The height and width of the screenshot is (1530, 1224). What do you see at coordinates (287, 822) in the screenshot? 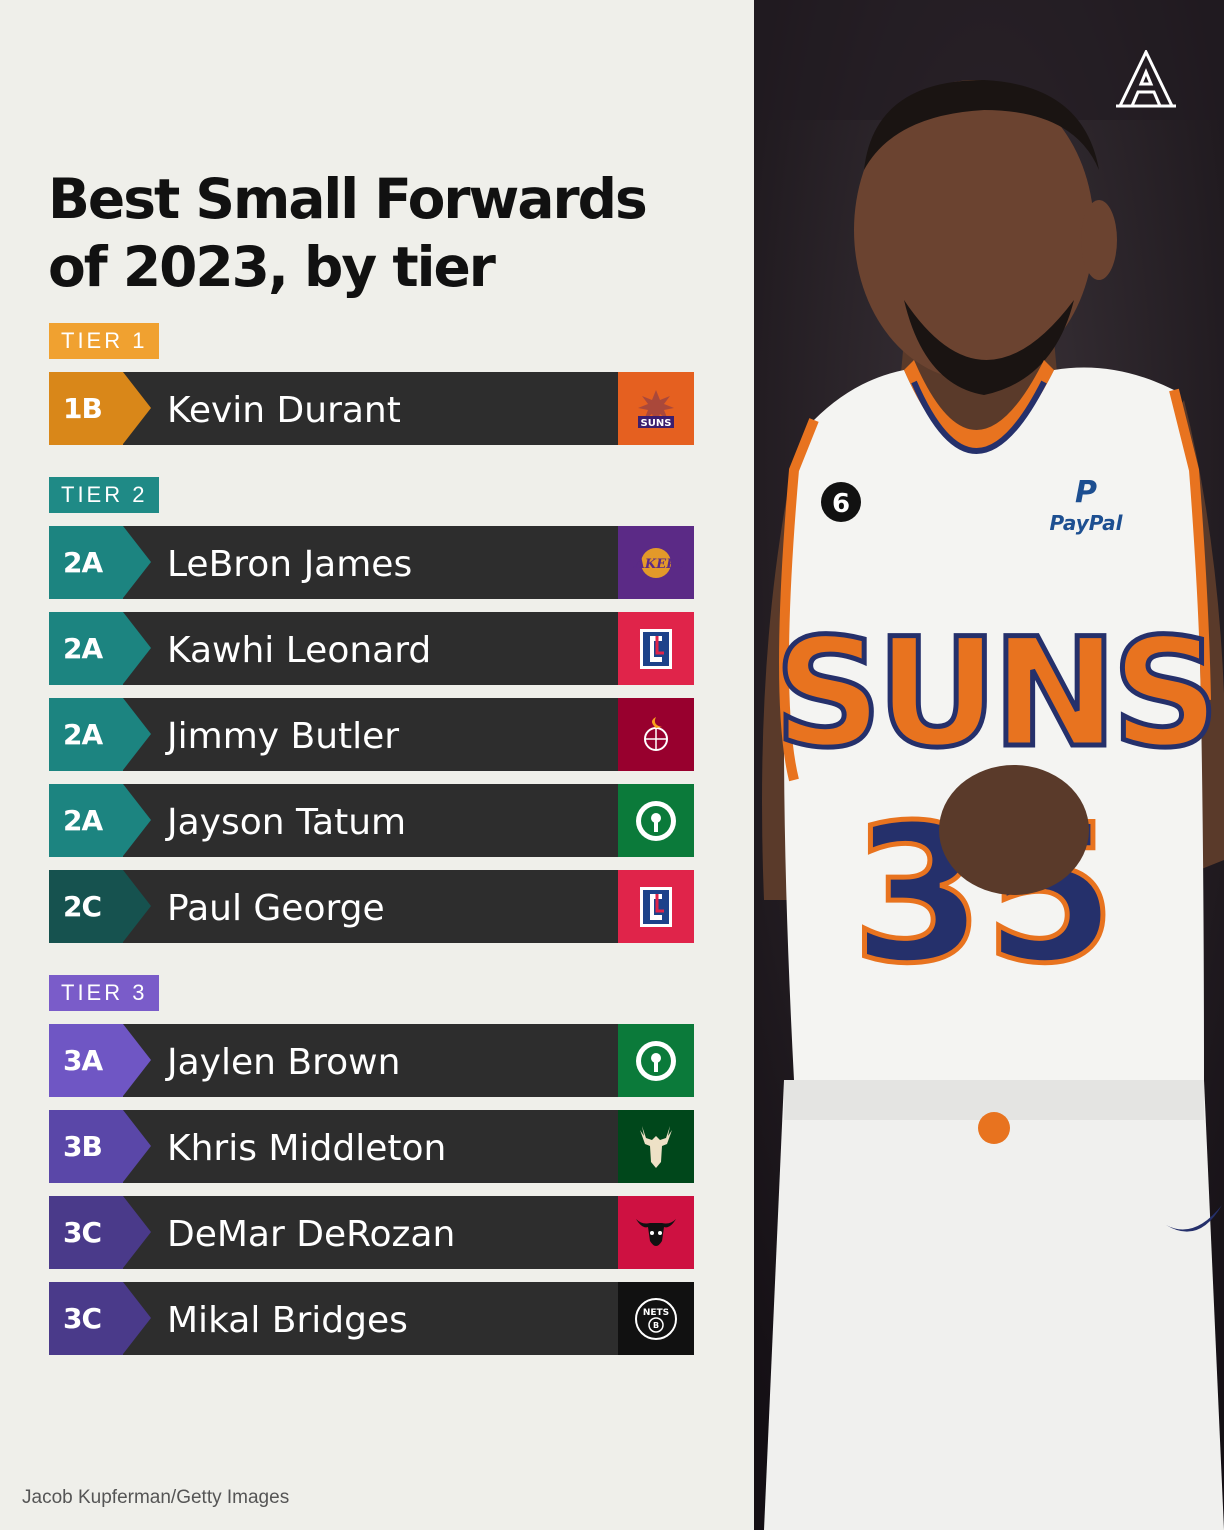
I see `player-name: Jayson Tatum` at bounding box center [287, 822].